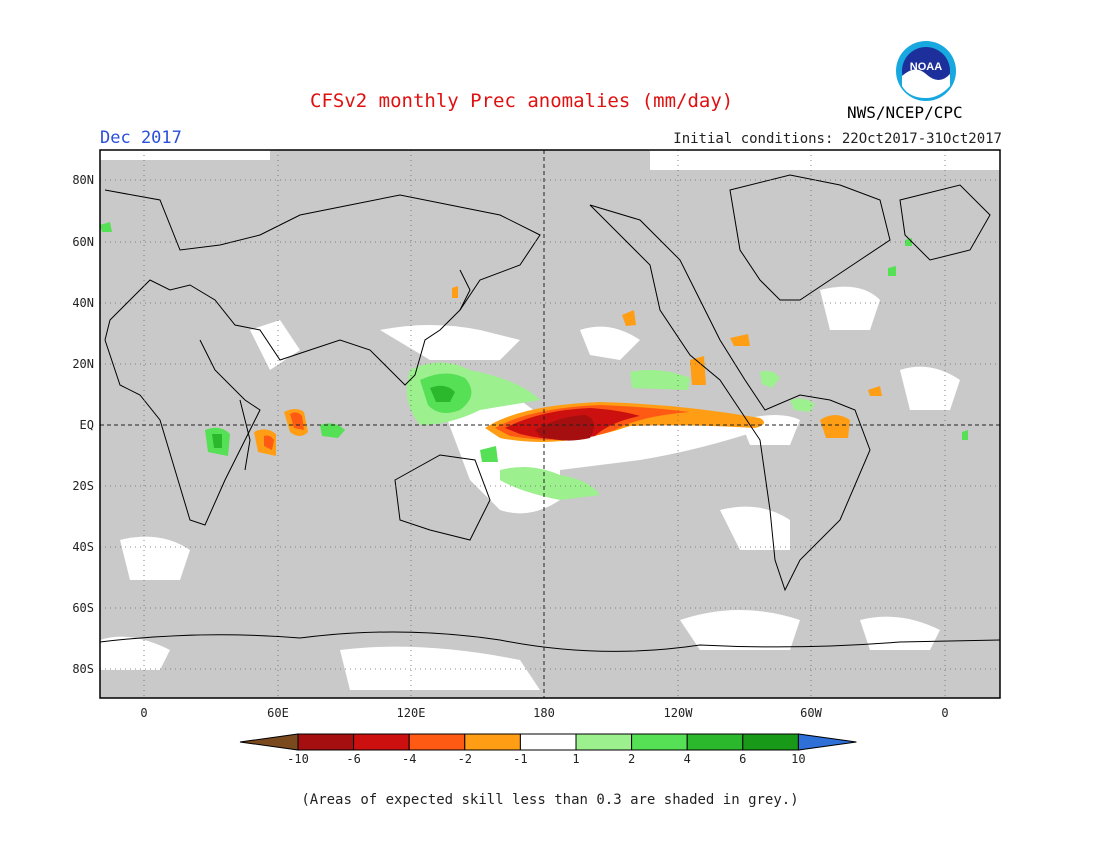 The image size is (1100, 850). What do you see at coordinates (568, 371) in the screenshot?
I see `dry-anomaly-regions` at bounding box center [568, 371].